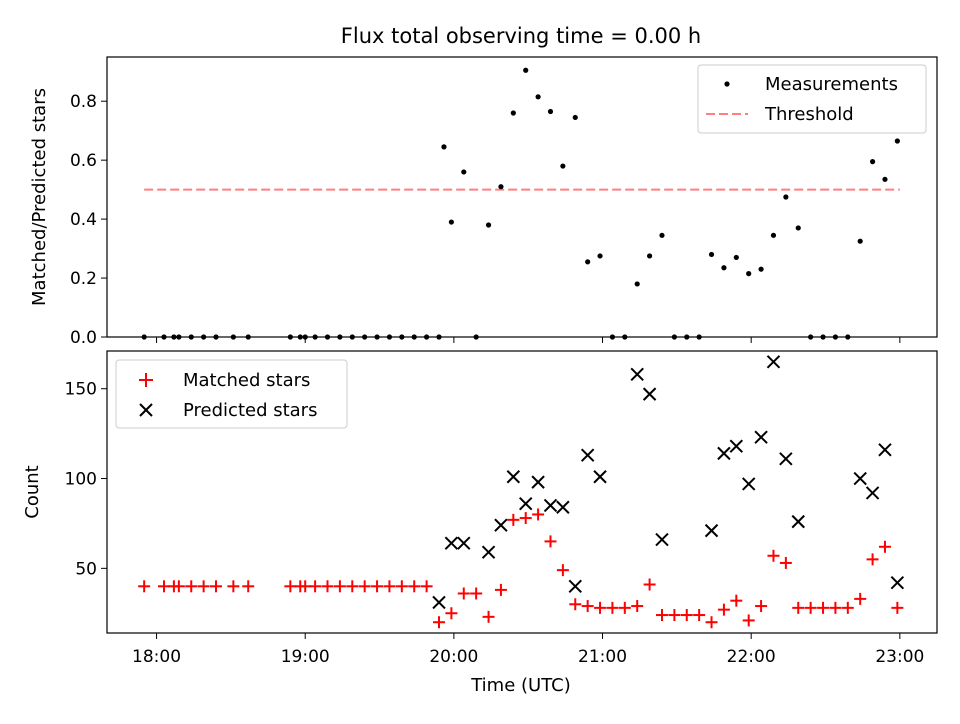 This screenshot has width=960, height=724. Describe the element at coordinates (83, 279) in the screenshot. I see `top-y-tick-label: 0.2` at that location.